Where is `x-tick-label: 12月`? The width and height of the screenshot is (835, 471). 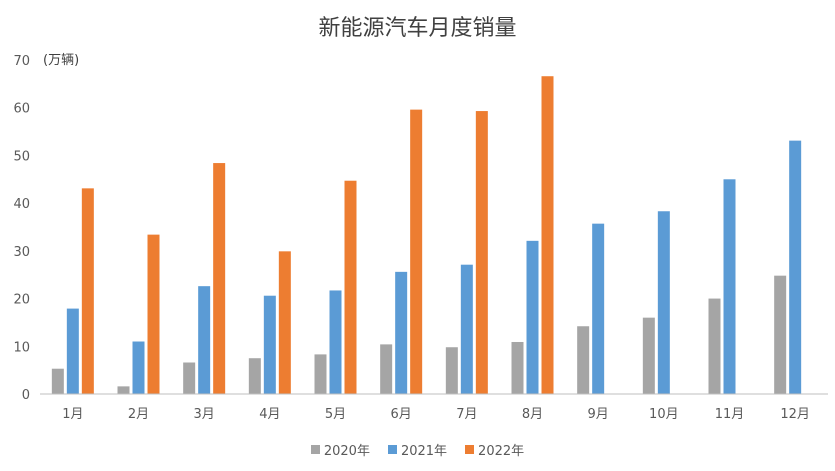 x-tick-label: 12月 is located at coordinates (795, 414).